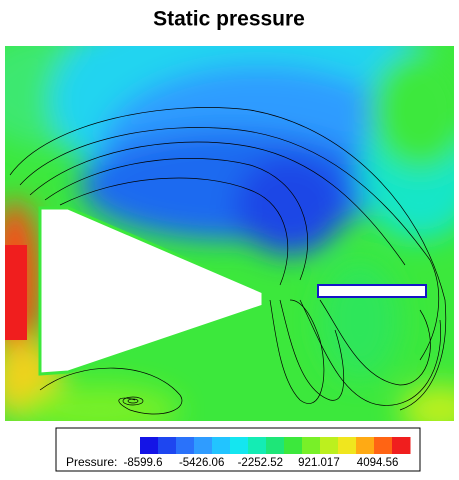  What do you see at coordinates (260, 463) in the screenshot?
I see `colorbar-tick-label: -2252.52` at bounding box center [260, 463].